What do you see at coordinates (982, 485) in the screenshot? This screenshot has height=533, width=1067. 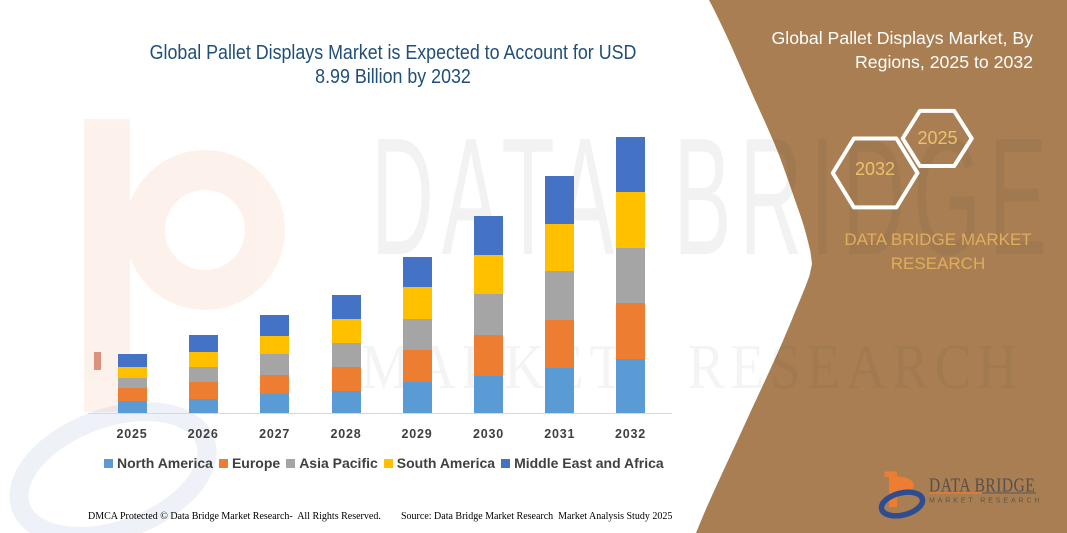 I see `svg-text: DATA BRIDGE` at bounding box center [982, 485].